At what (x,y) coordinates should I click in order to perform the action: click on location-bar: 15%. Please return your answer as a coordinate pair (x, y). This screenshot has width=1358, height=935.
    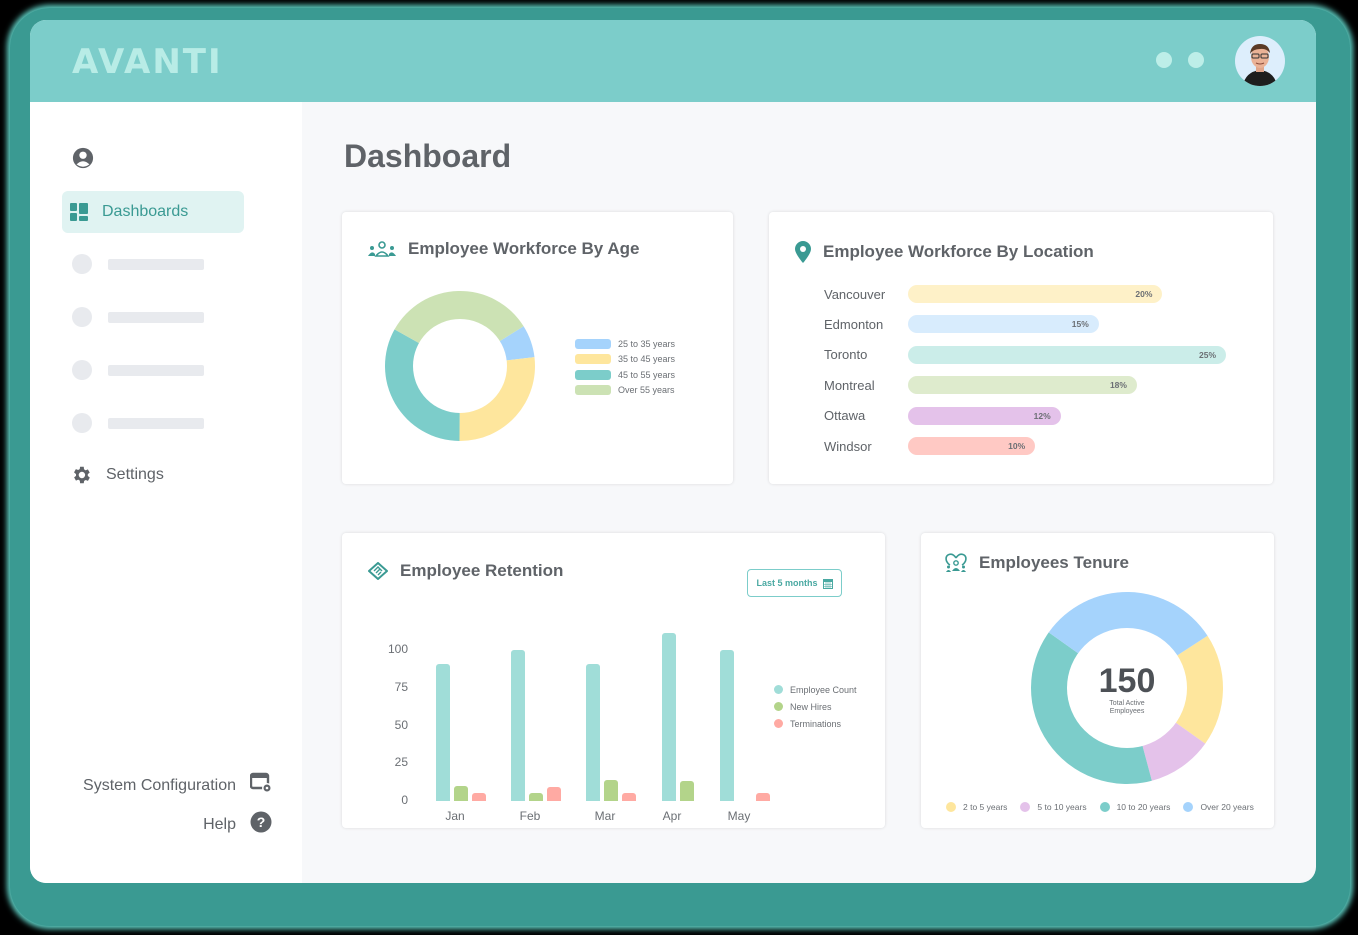
    Looking at the image, I should click on (1003, 324).